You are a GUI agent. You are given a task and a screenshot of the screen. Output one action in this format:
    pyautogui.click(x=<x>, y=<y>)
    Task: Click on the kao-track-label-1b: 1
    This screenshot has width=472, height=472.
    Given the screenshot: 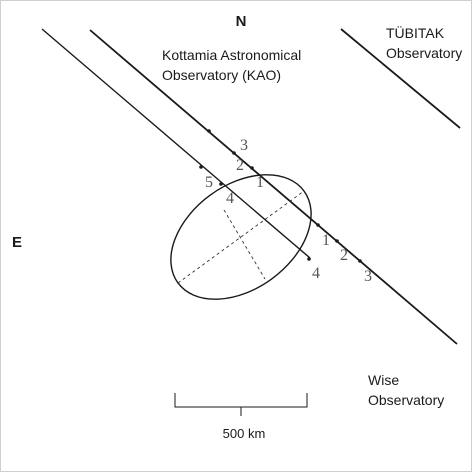 What is the action you would take?
    pyautogui.click(x=326, y=240)
    